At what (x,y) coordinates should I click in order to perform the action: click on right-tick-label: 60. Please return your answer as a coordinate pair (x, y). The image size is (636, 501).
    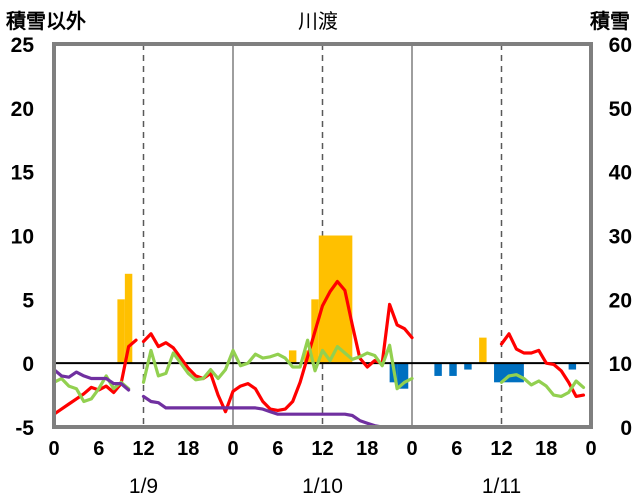
    Looking at the image, I should click on (620, 45).